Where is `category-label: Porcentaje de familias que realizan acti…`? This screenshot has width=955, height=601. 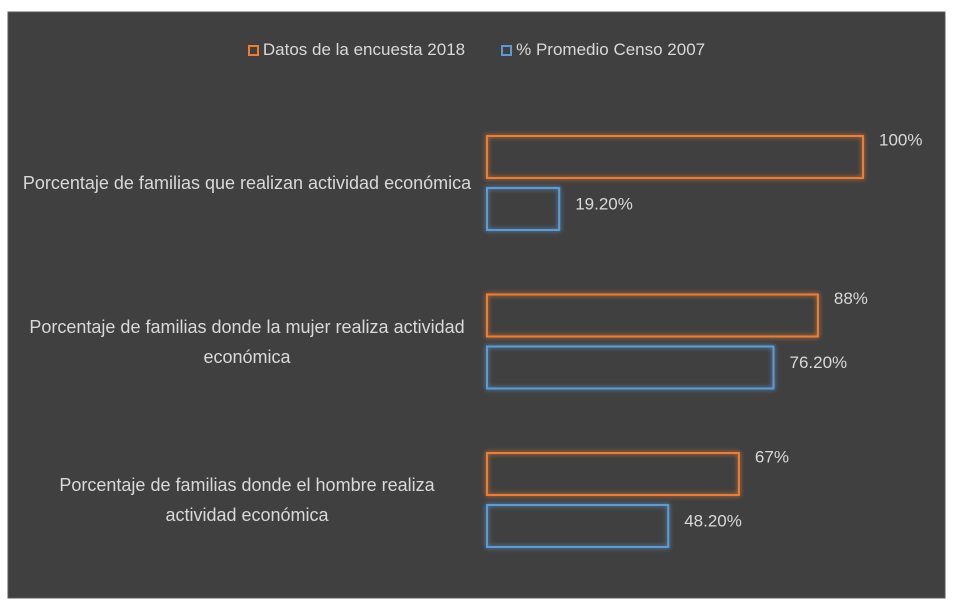 category-label: Porcentaje de familias que realizan acti… is located at coordinates (247, 183).